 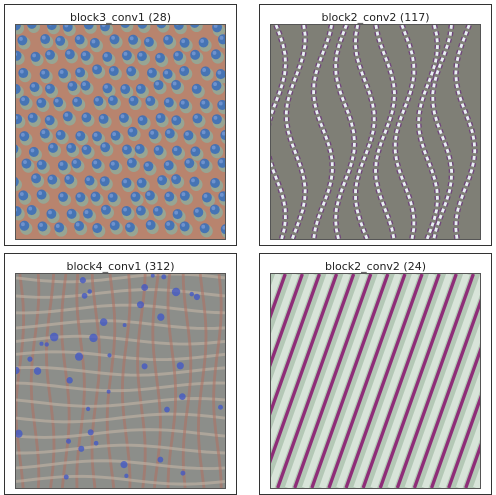 What do you see at coordinates (375, 18) in the screenshot?
I see `panel-title: block2_conv2 (117)` at bounding box center [375, 18].